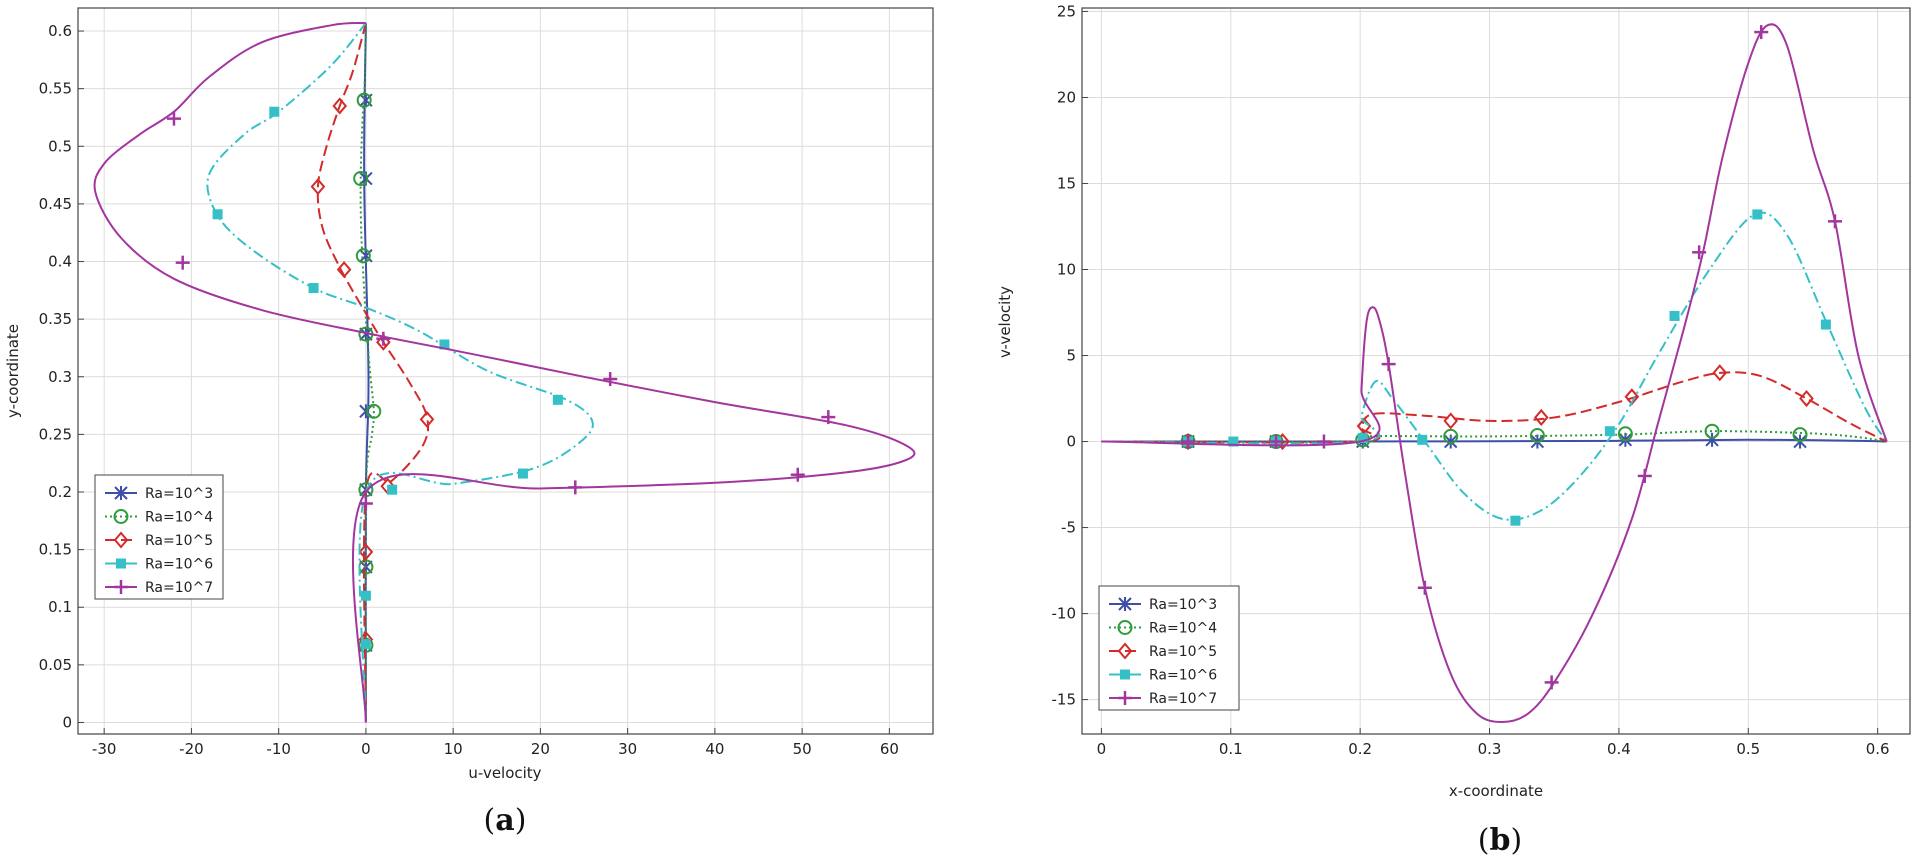 The width and height of the screenshot is (1925, 858). What do you see at coordinates (60, 492) in the screenshot?
I see `y-tick-label: 0.2` at bounding box center [60, 492].